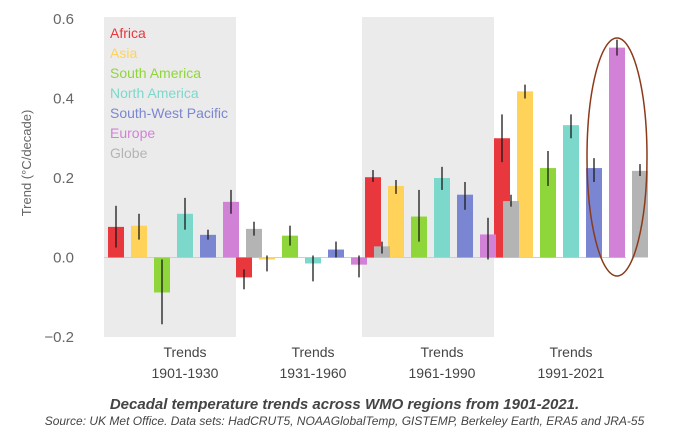  What do you see at coordinates (185, 373) in the screenshot?
I see `group-label: 1901-1930` at bounding box center [185, 373].